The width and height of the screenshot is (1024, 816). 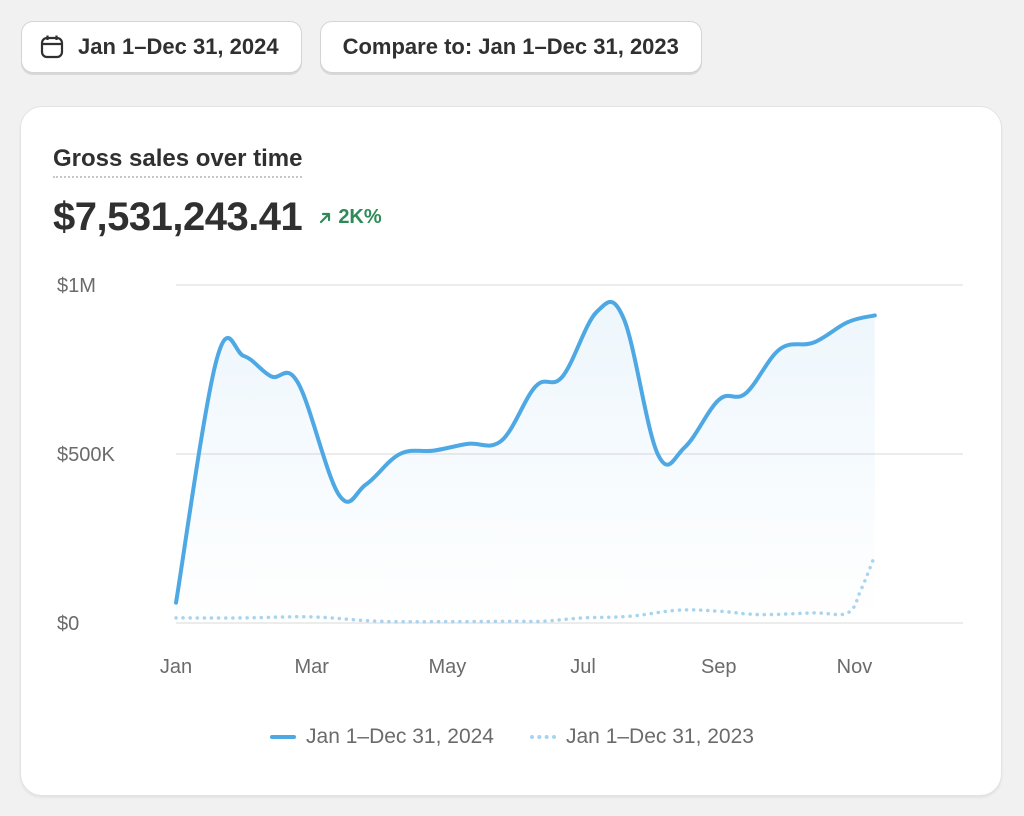 I want to click on legend-item-previous: Jan 1–Dec 31, 2023, so click(x=642, y=737).